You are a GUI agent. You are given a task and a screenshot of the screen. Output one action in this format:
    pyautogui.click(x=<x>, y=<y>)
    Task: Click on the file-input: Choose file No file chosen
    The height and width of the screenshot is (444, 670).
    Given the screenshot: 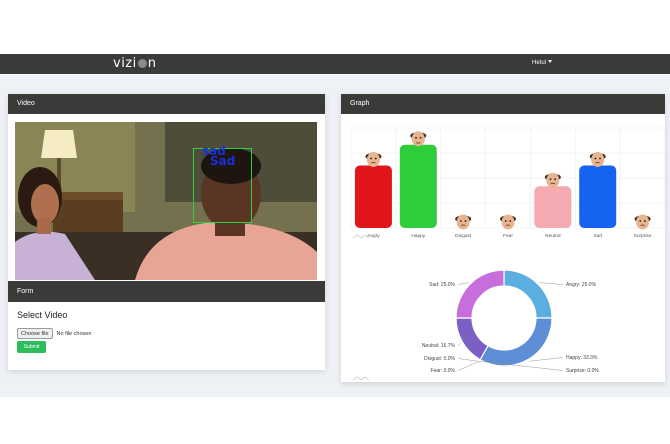 What is the action you would take?
    pyautogui.click(x=54, y=333)
    